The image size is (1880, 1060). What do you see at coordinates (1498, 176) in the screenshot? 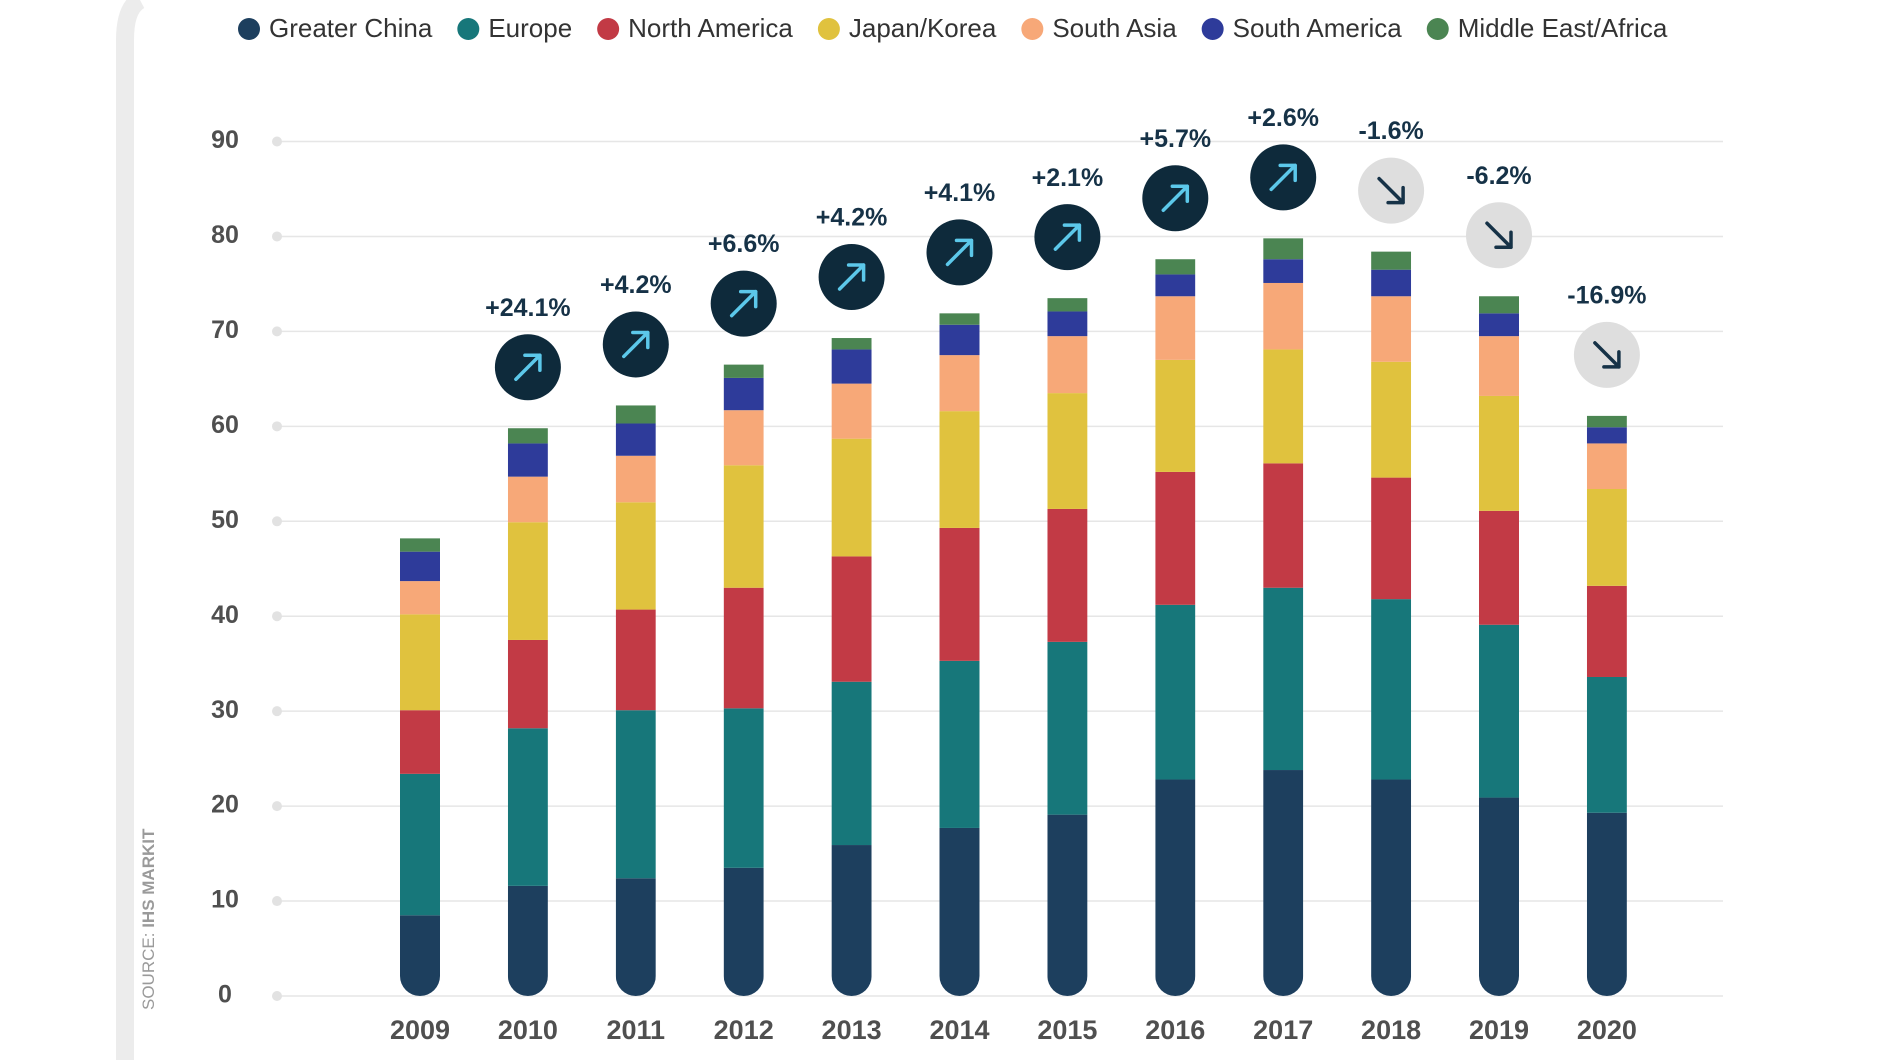
I see `change-label: -6.2%` at bounding box center [1498, 176].